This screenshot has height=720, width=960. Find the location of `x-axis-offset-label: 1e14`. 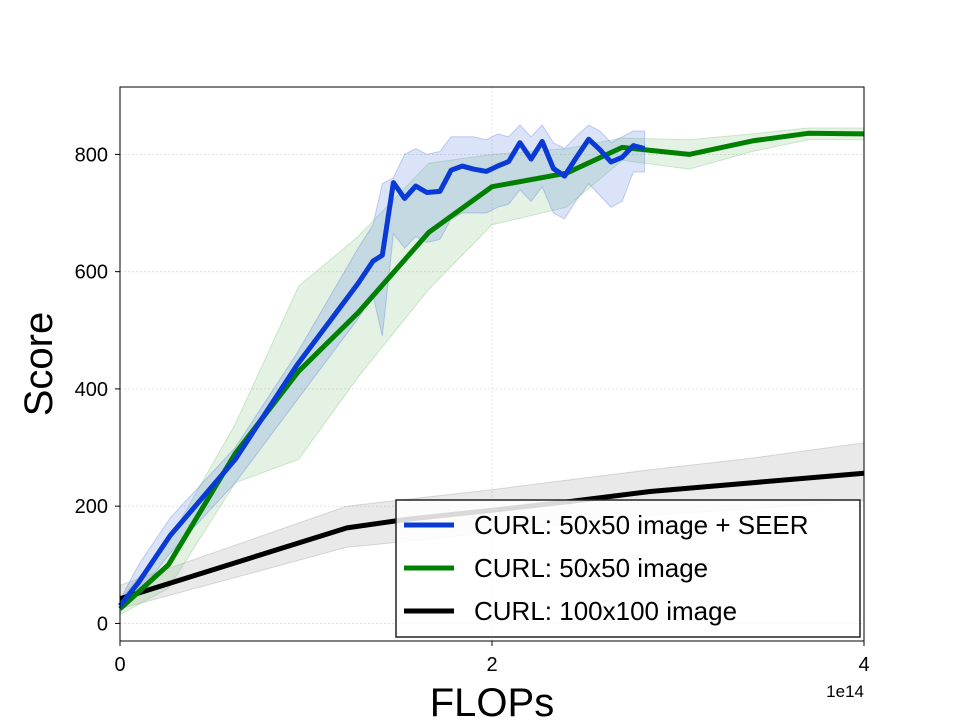

x-axis-offset-label: 1e14 is located at coordinates (845, 691).